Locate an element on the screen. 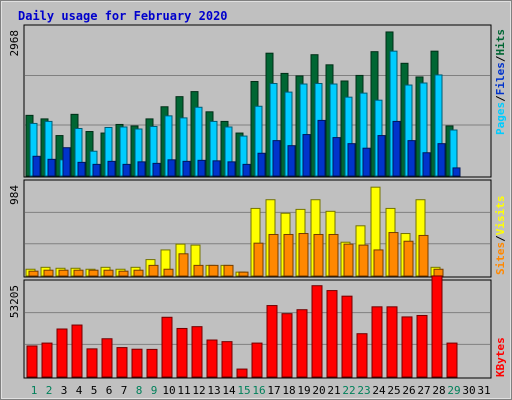  day-label-5: 5 is located at coordinates (94, 390).